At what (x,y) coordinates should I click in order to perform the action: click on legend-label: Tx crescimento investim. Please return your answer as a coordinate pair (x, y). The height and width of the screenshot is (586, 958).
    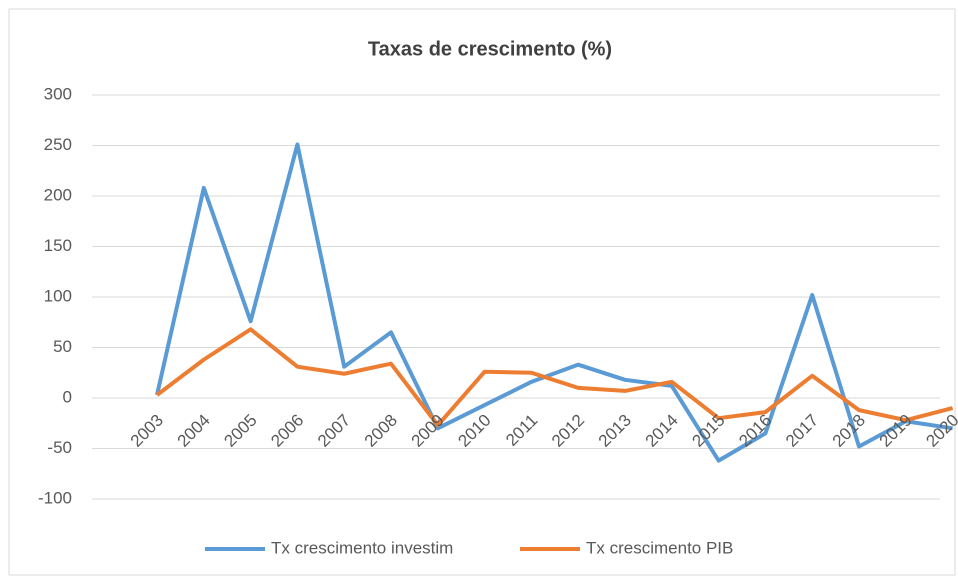
    Looking at the image, I should click on (362, 547).